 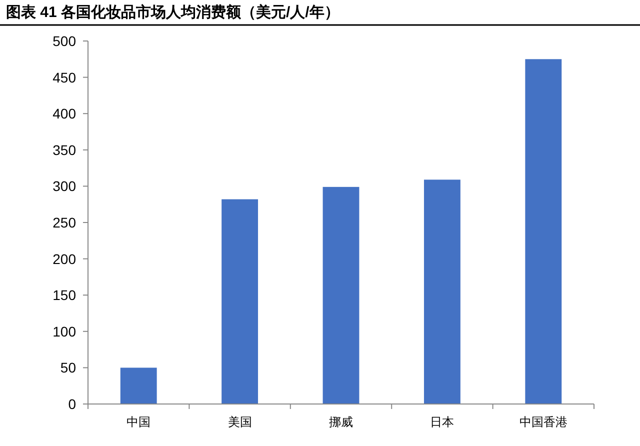 I want to click on y-tick-label: 400, so click(x=64, y=114).